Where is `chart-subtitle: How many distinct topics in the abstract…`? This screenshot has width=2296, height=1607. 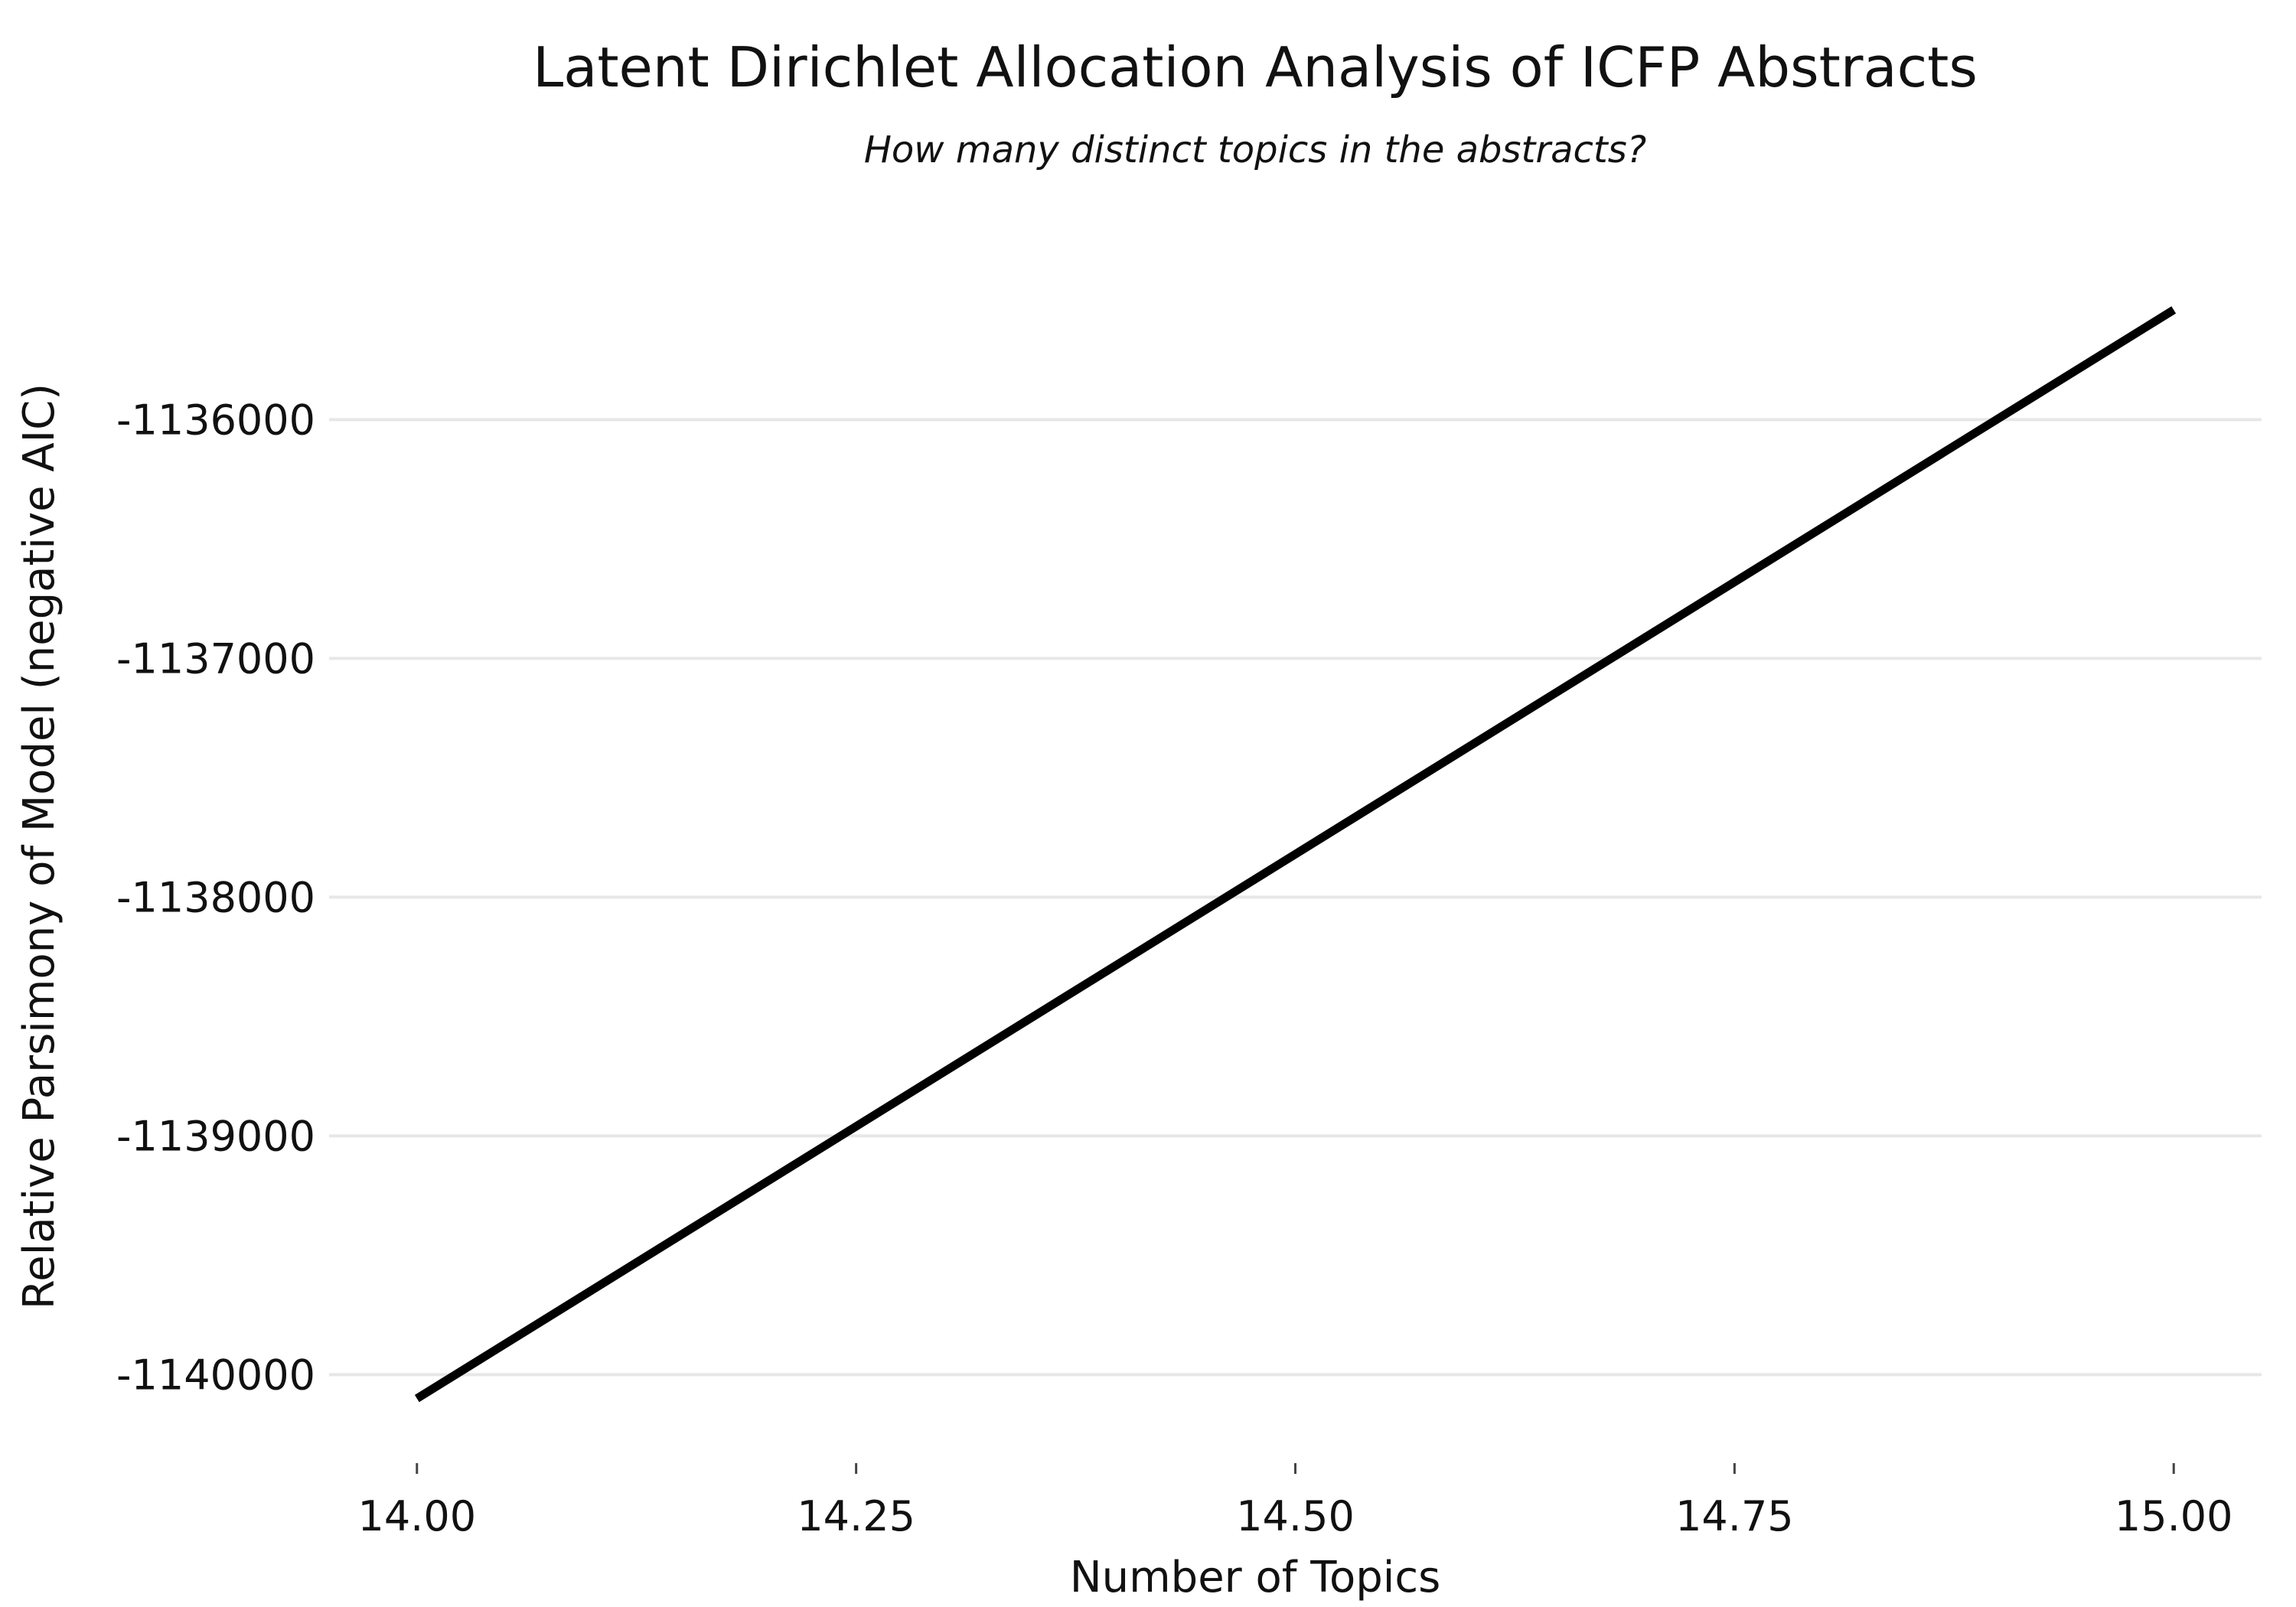 chart-subtitle: How many distinct topics in the abstract… is located at coordinates (1255, 150).